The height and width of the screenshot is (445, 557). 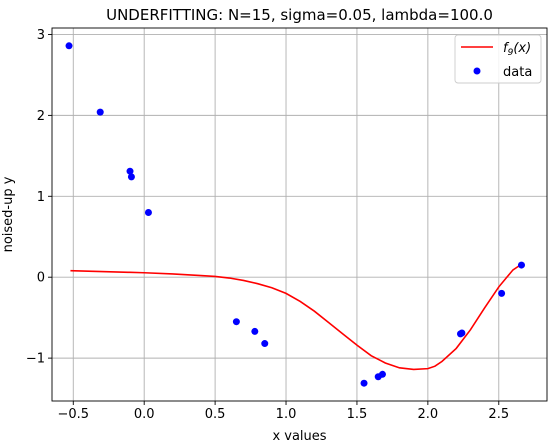 I want to click on y-tick-label: 2, so click(x=41, y=116).